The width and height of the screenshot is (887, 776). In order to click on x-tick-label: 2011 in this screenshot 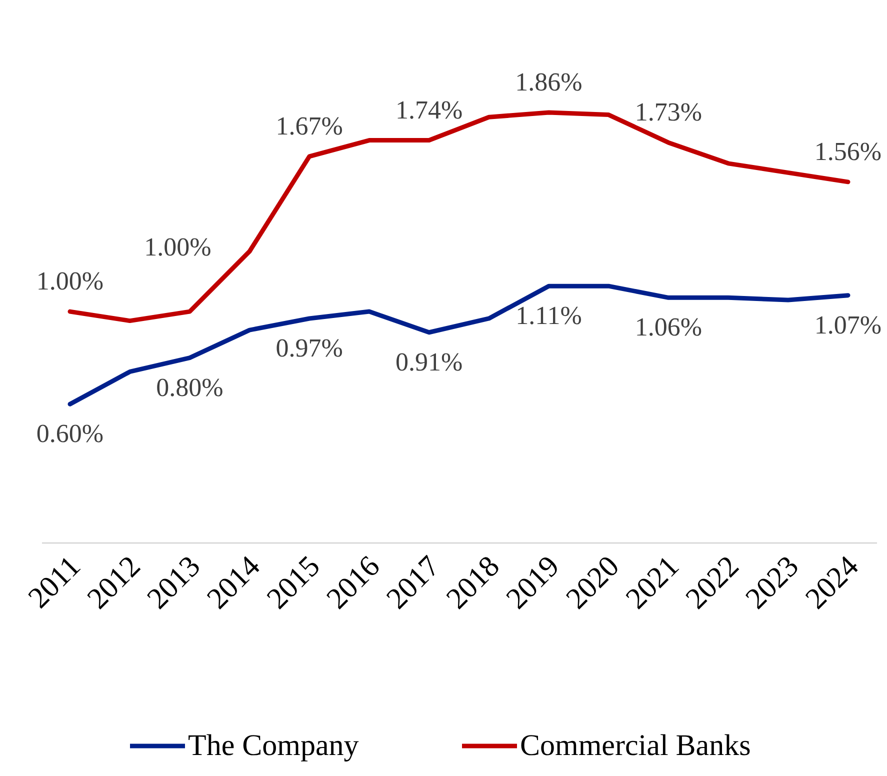, I will do `click(54, 582)`.